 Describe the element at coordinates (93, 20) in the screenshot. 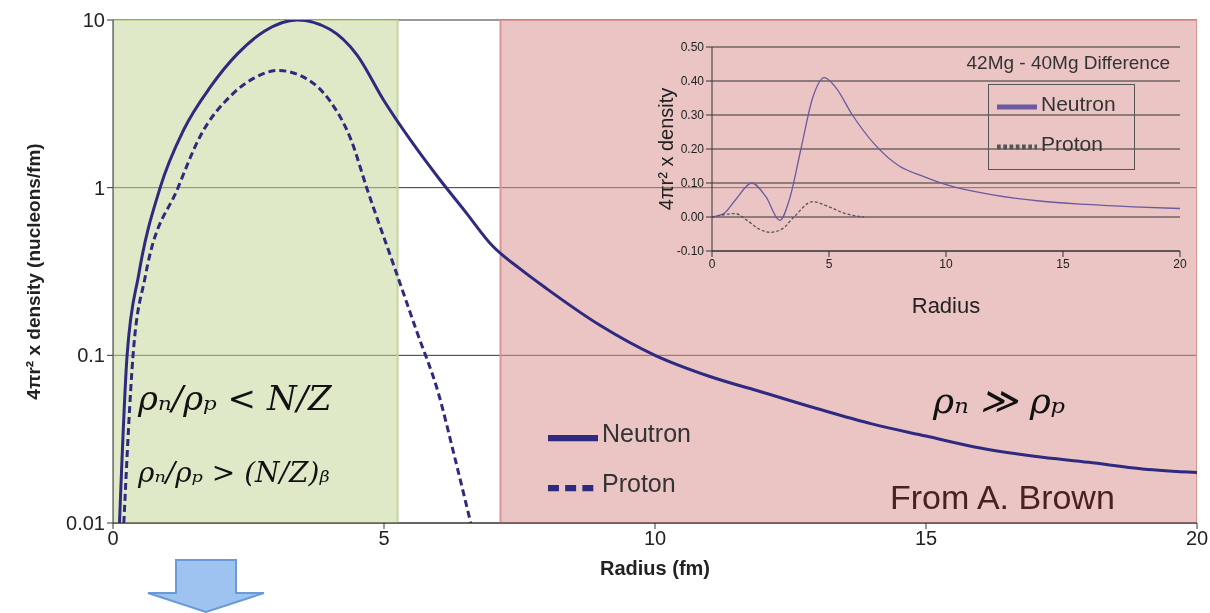

I see `y-tick-label: 10` at that location.